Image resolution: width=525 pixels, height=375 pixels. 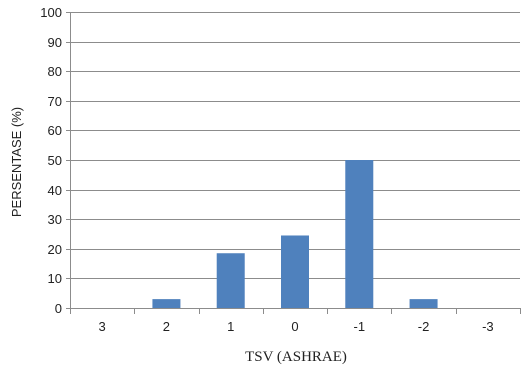 What do you see at coordinates (55, 42) in the screenshot?
I see `y-tick-label: 90` at bounding box center [55, 42].